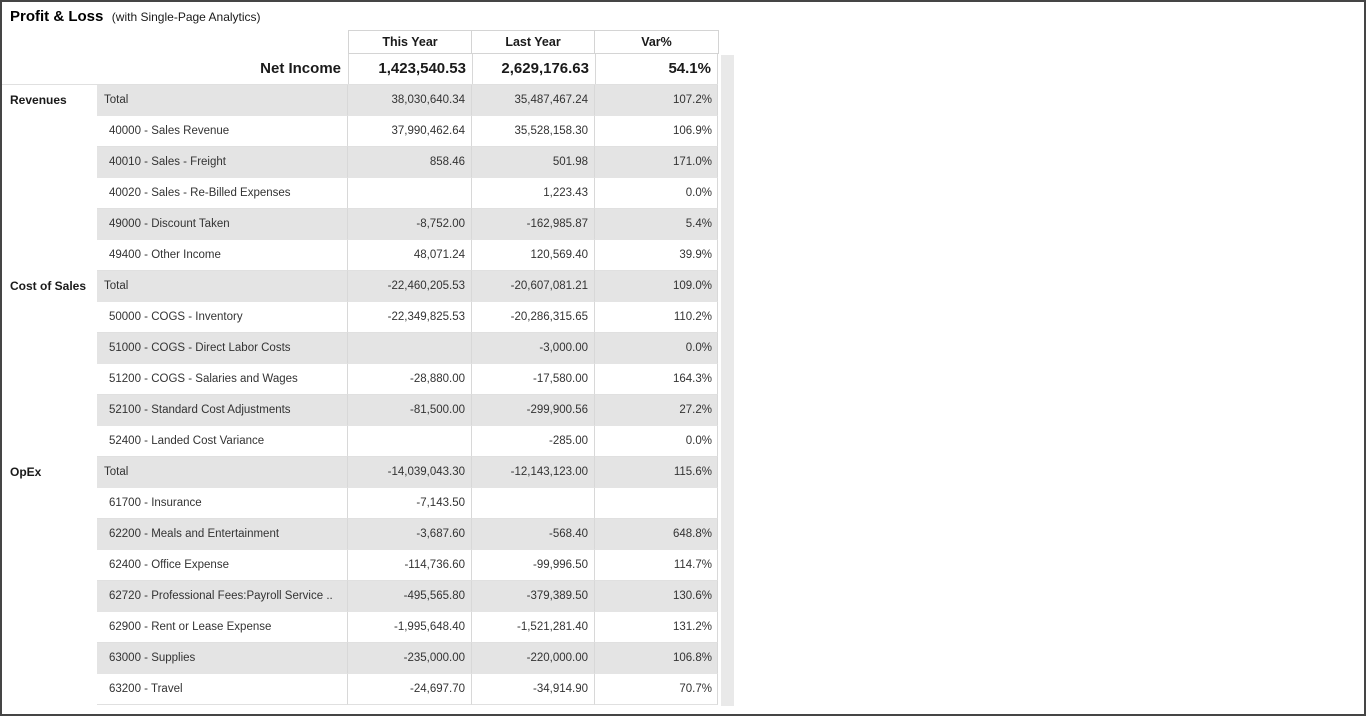  Describe the element at coordinates (222, 162) in the screenshot. I see `account-cell: 40010 - Sales - Freight` at that location.